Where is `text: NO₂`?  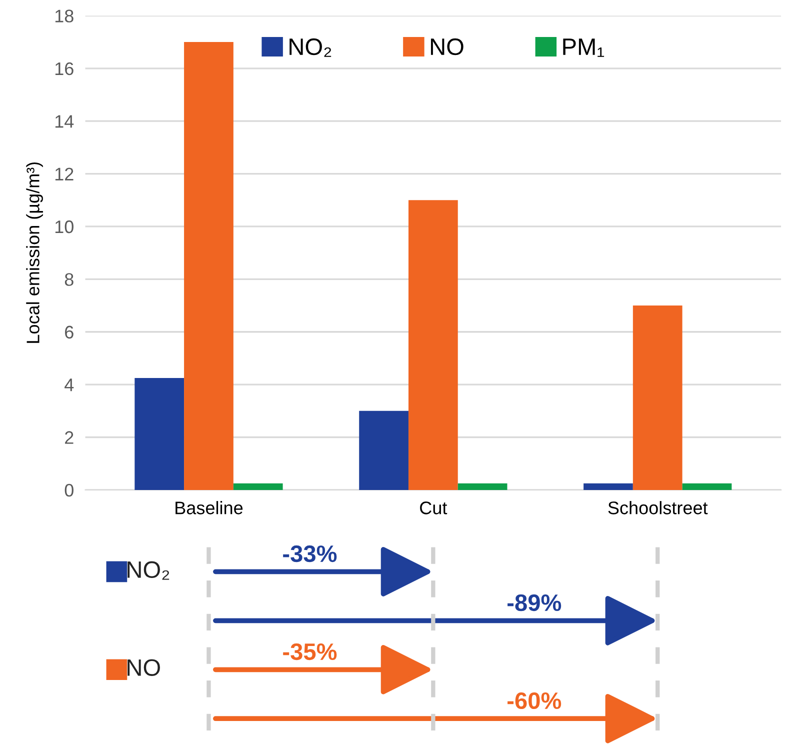 text: NO₂ is located at coordinates (149, 570).